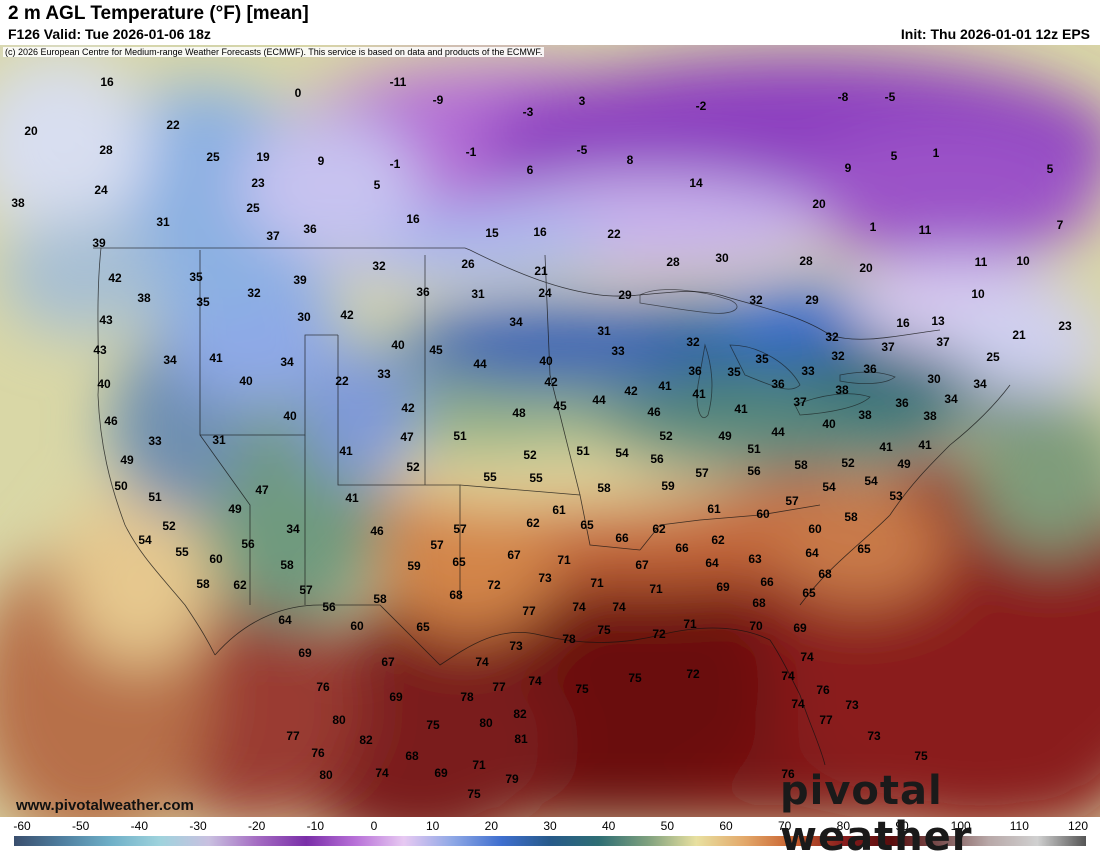 The height and width of the screenshot is (860, 1100). What do you see at coordinates (105, 805) in the screenshot?
I see `website-link: www.pivotalweather.com` at bounding box center [105, 805].